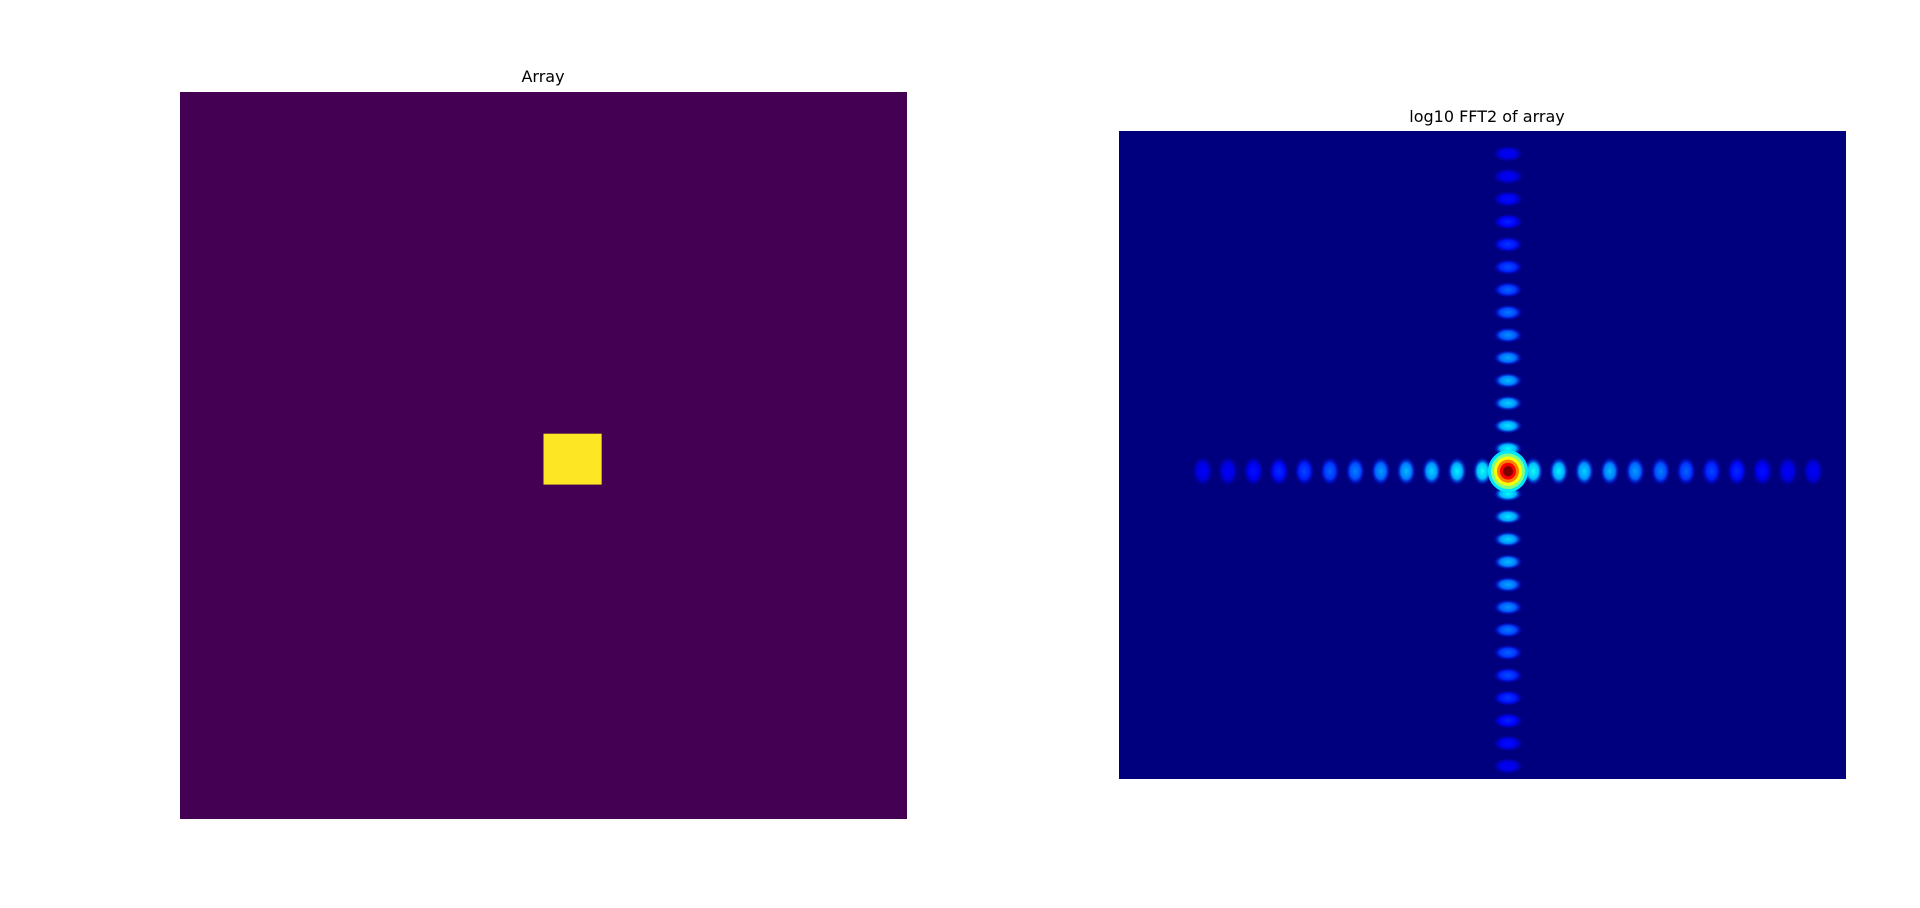  Describe the element at coordinates (1487, 116) in the screenshot. I see `fft-plot-title: log10 FFT2 of array` at that location.